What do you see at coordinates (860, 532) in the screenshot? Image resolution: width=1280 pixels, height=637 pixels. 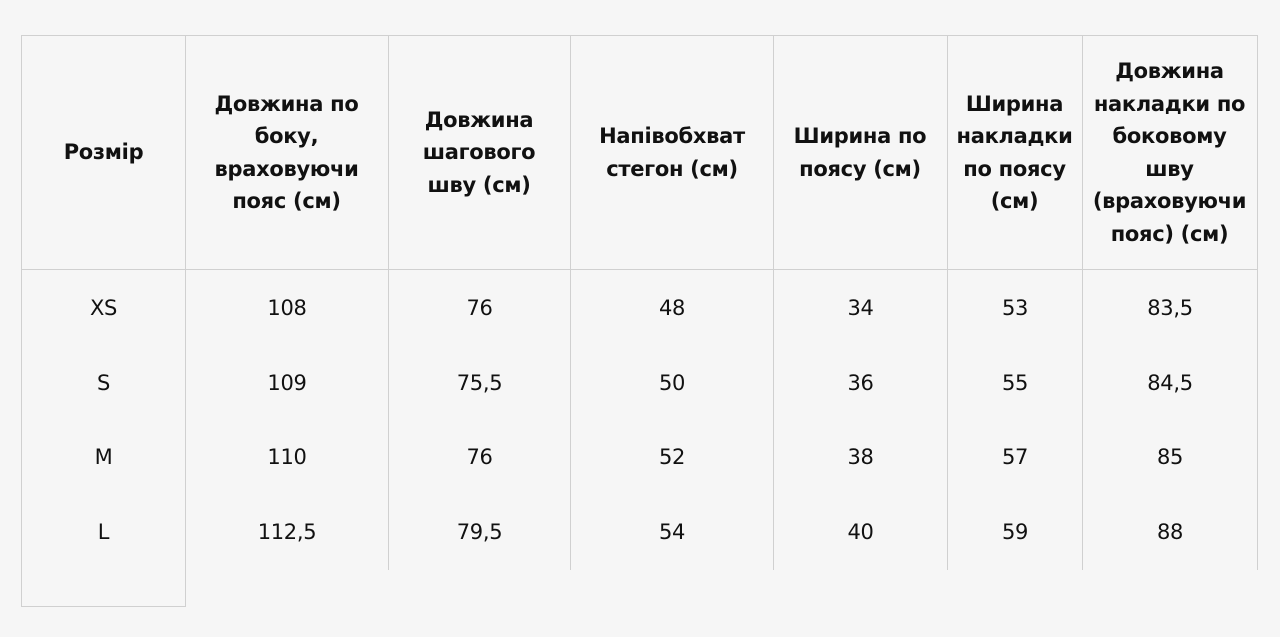 I see `table-cell: 40` at bounding box center [860, 532].